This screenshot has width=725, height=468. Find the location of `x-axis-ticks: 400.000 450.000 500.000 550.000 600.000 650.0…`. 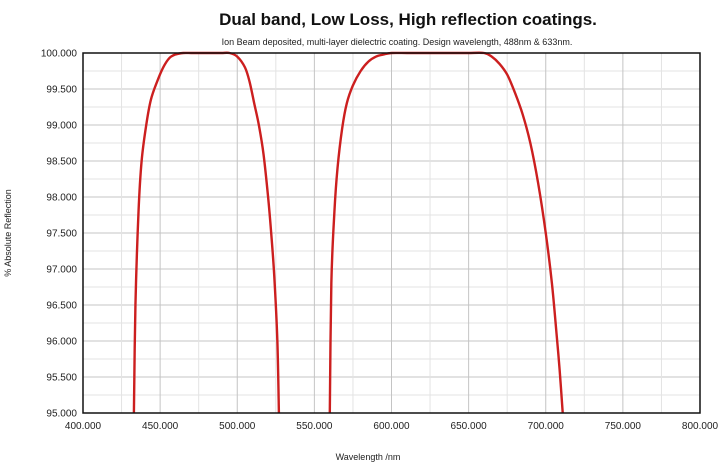

x-axis-ticks: 400.000 450.000 500.000 550.000 600.000 650.0… is located at coordinates (392, 426).